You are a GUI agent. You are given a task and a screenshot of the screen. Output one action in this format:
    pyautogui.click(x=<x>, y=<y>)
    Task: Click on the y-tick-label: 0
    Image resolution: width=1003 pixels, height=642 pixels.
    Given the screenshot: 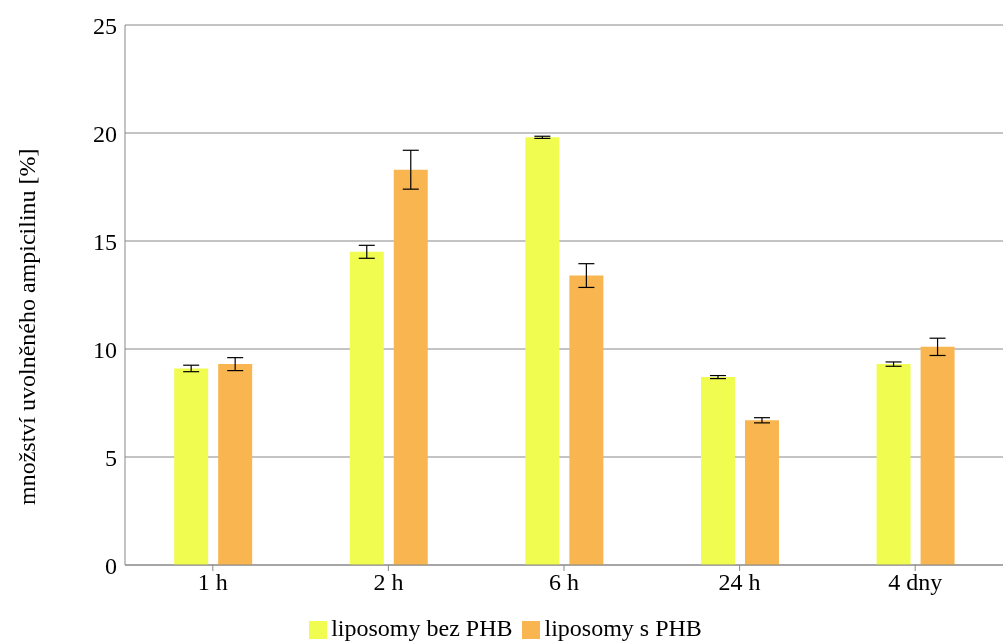 What is the action you would take?
    pyautogui.click(x=111, y=565)
    